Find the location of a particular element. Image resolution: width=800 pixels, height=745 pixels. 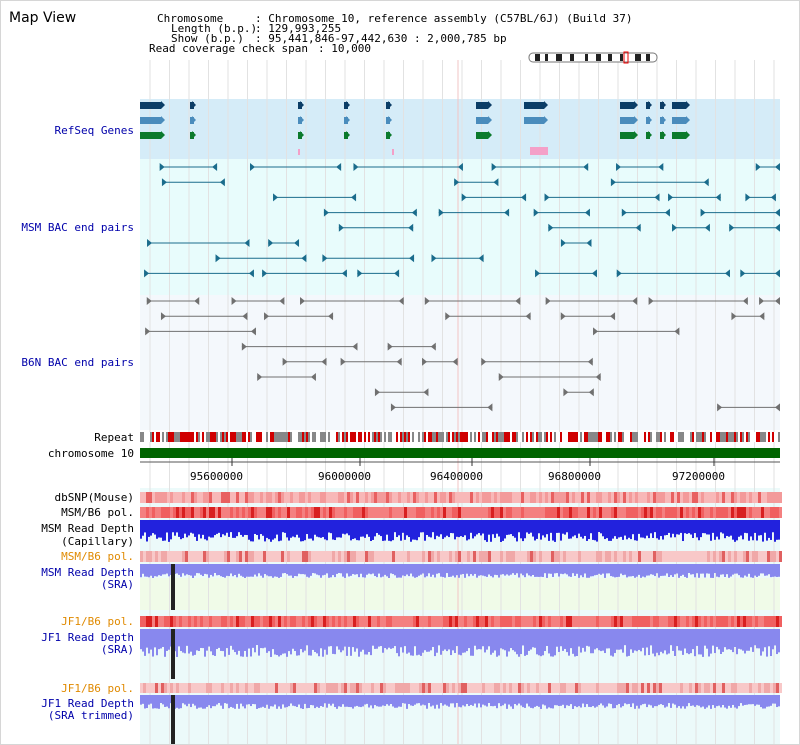

jf1-read-depth-sra-label-2: (SRA) is located at coordinates (117, 649).